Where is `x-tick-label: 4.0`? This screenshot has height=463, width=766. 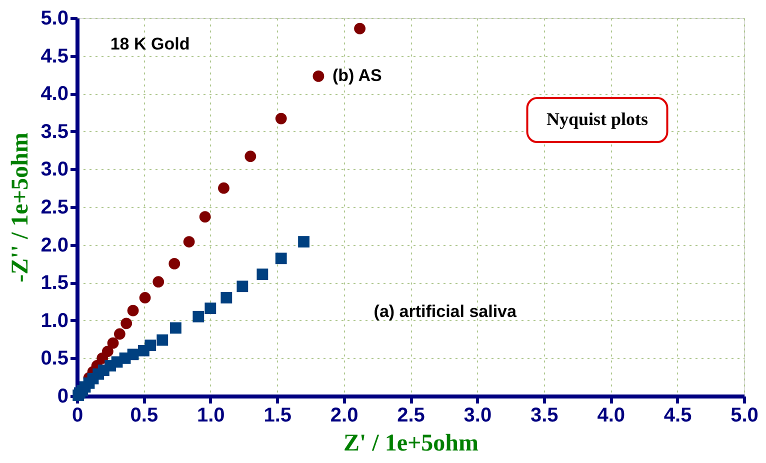
x-tick-label: 4.0 is located at coordinates (611, 415).